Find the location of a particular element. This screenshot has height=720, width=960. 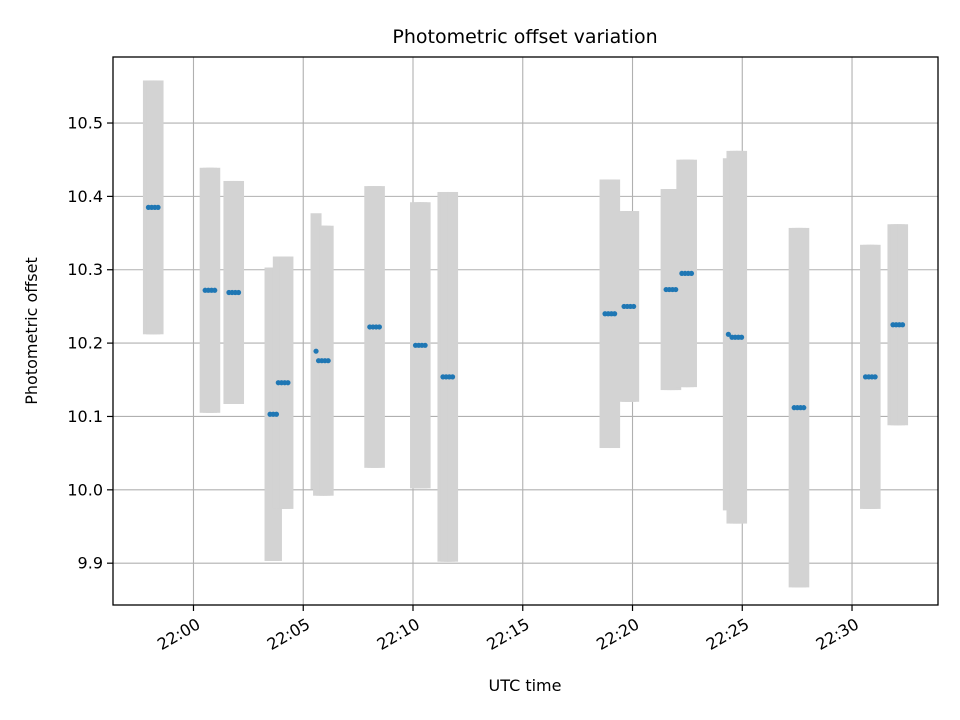

y-axis: 9.9 10.0 10.1 10.2 10.3 10.4 10.5 is located at coordinates (90, 343).